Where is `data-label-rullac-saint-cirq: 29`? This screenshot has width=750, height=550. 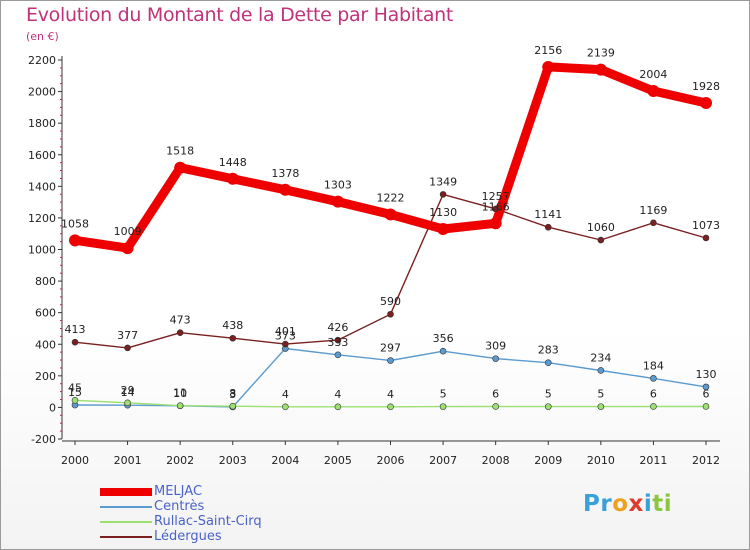
data-label-rullac-saint-cirq: 29 is located at coordinates (128, 390).